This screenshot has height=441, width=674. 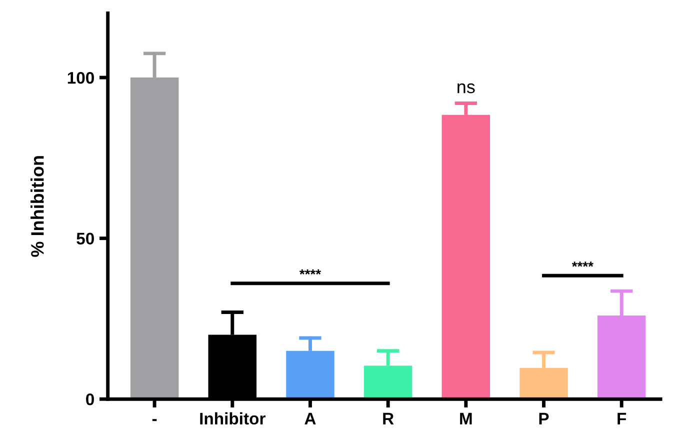 I want to click on x-tick-label: -, so click(x=154, y=420).